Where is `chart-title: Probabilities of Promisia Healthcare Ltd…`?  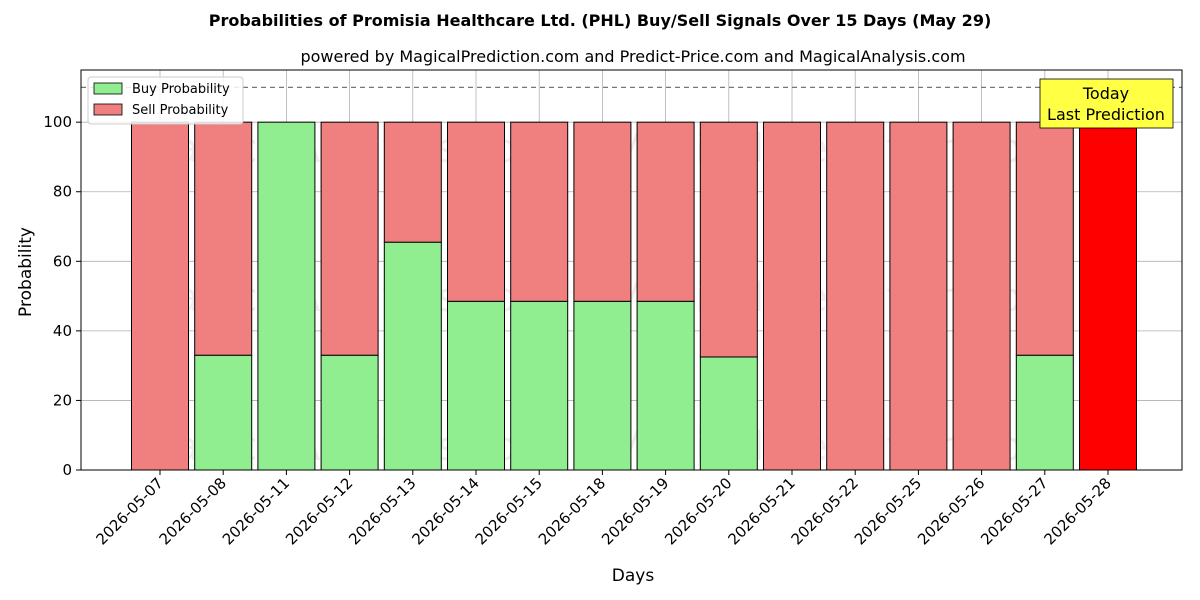
chart-title: Probabilities of Promisia Healthcare Ltd… is located at coordinates (600, 20).